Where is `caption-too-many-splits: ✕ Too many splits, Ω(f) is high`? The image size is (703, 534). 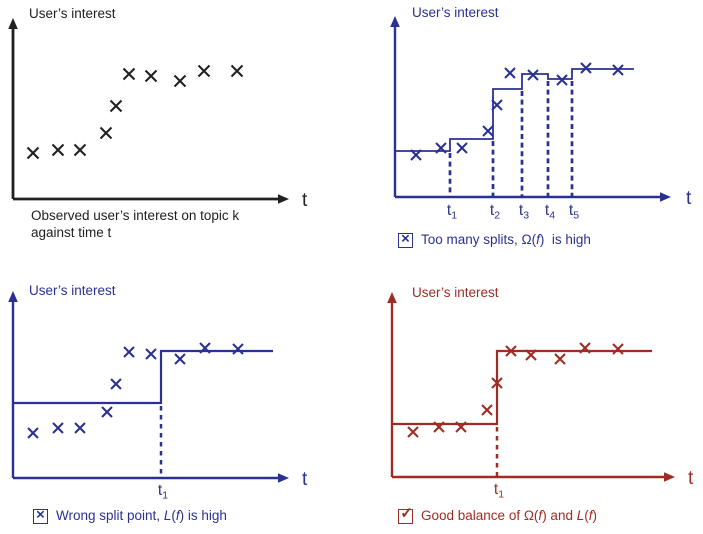 caption-too-many-splits: ✕ Too many splits, Ω(f) is high is located at coordinates (494, 240).